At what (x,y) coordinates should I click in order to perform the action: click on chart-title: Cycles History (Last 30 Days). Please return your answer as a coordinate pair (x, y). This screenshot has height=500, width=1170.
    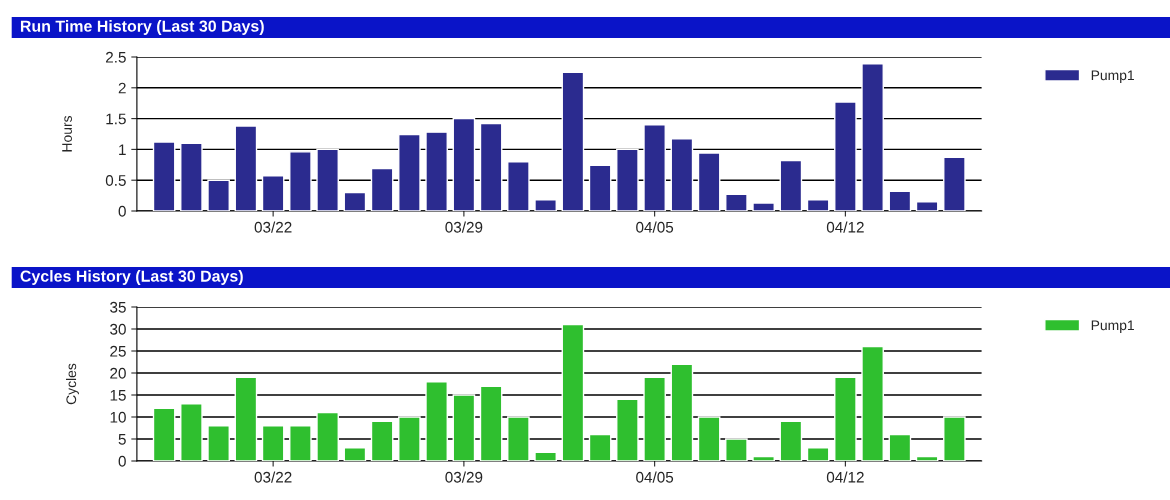
    Looking at the image, I should click on (131, 277).